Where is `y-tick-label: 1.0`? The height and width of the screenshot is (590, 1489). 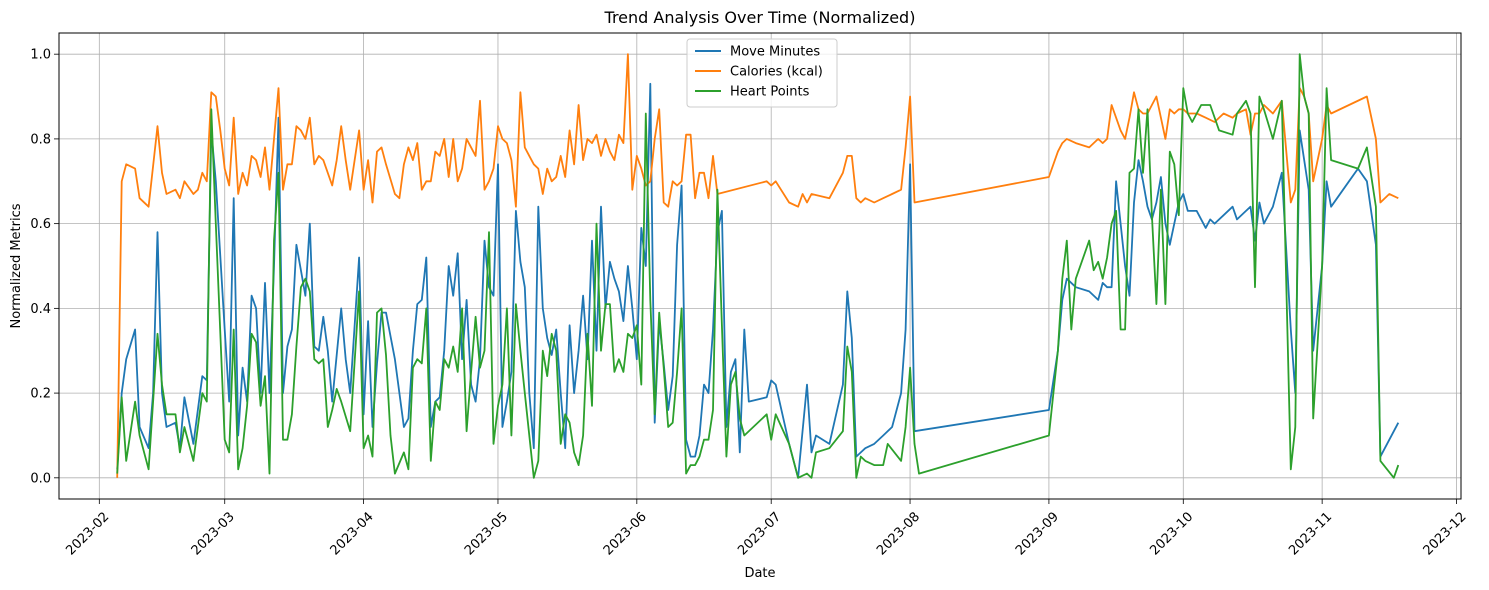 y-tick-label: 1.0 is located at coordinates (40, 55).